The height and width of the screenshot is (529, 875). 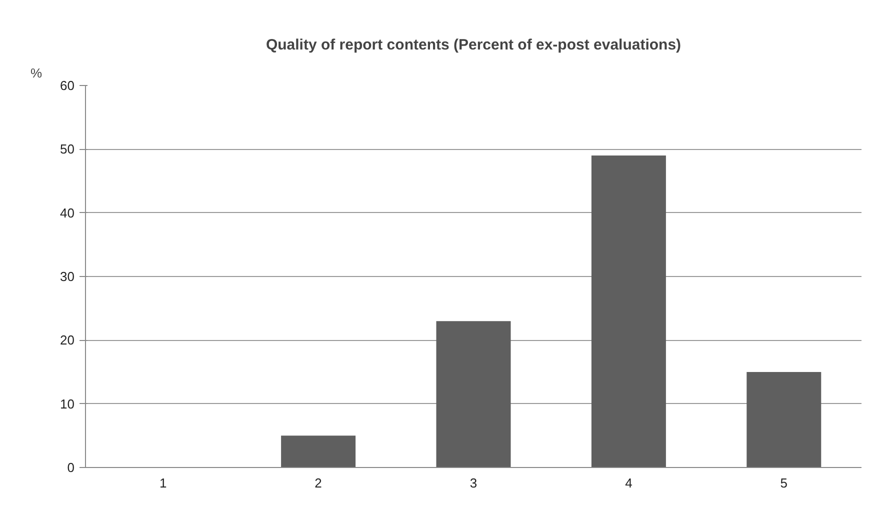 What do you see at coordinates (474, 483) in the screenshot?
I see `x-tick-label: 3` at bounding box center [474, 483].